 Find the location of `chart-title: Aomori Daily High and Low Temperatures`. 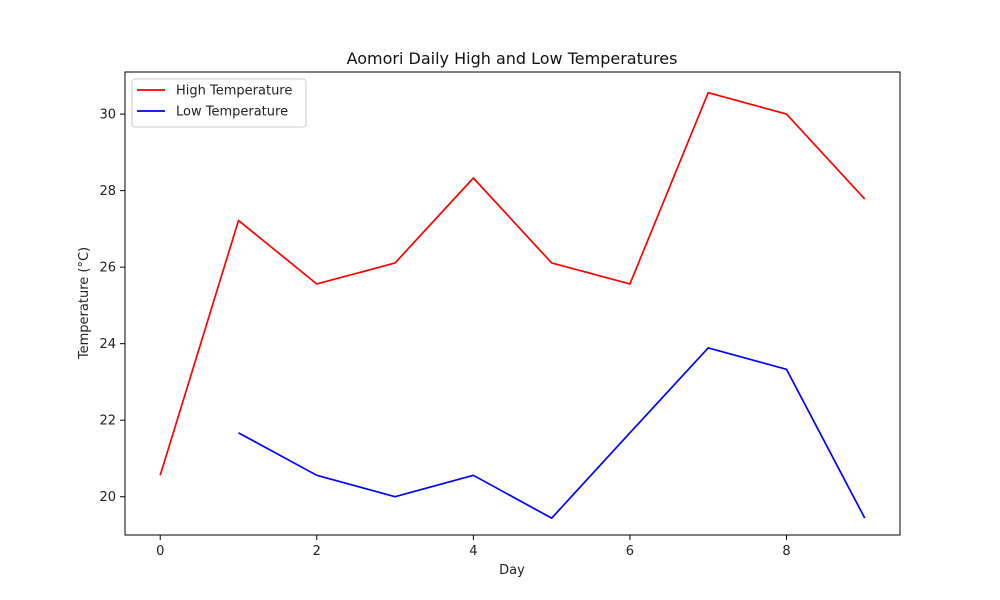

chart-title: Aomori Daily High and Low Temperatures is located at coordinates (512, 58).